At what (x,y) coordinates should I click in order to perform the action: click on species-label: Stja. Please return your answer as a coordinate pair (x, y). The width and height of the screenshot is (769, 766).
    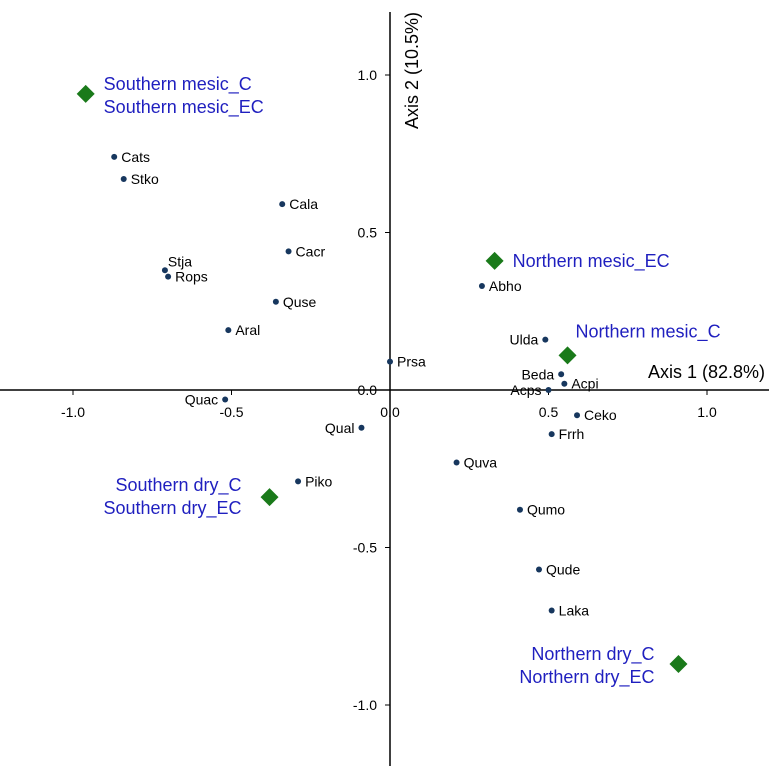
    Looking at the image, I should click on (180, 261).